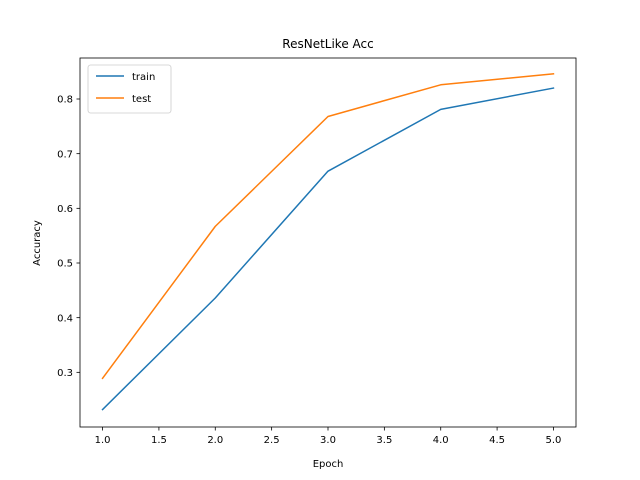  What do you see at coordinates (441, 440) in the screenshot?
I see `x-tick-label: 4.0` at bounding box center [441, 440].